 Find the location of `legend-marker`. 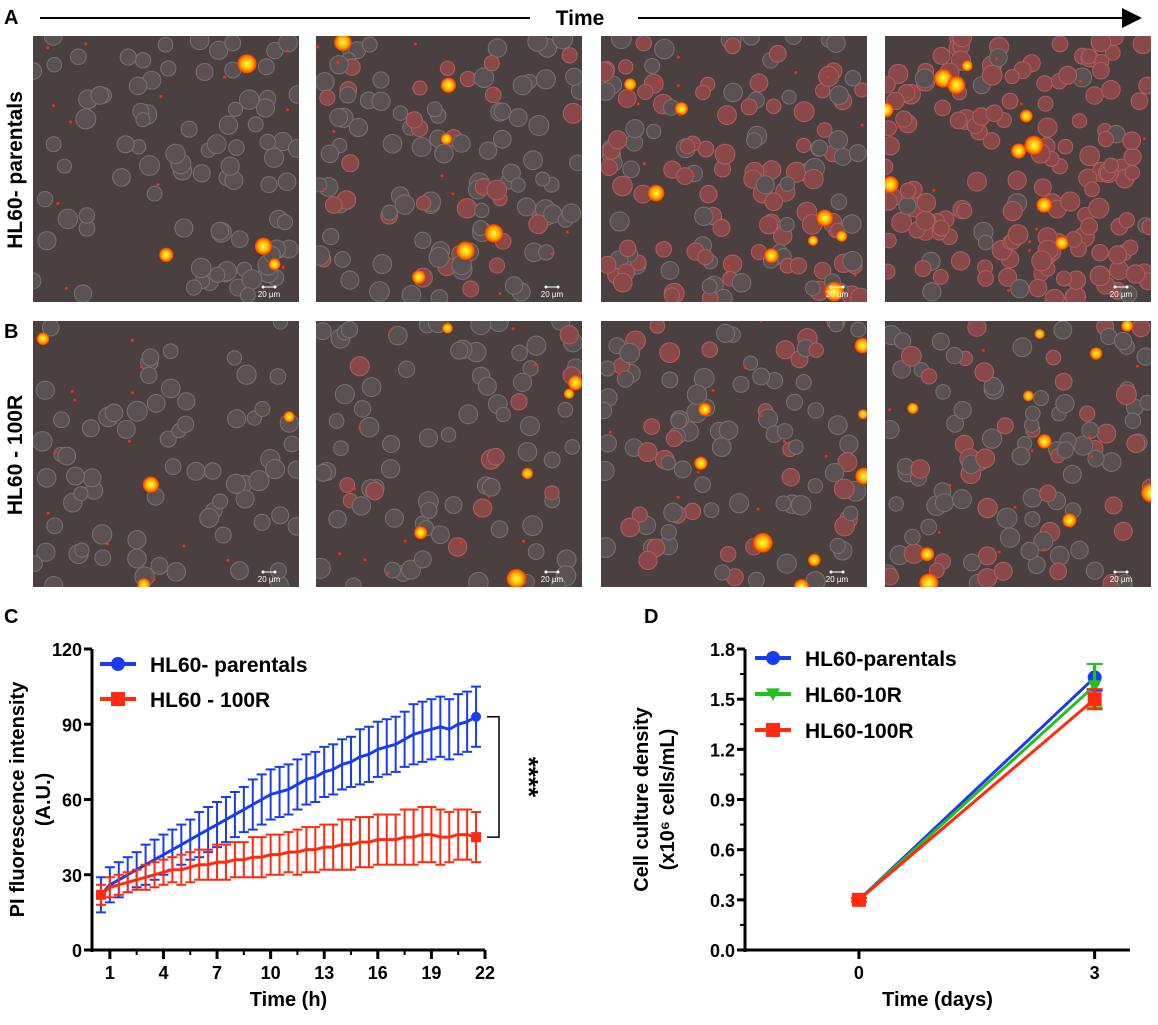

legend-marker is located at coordinates (773, 694).